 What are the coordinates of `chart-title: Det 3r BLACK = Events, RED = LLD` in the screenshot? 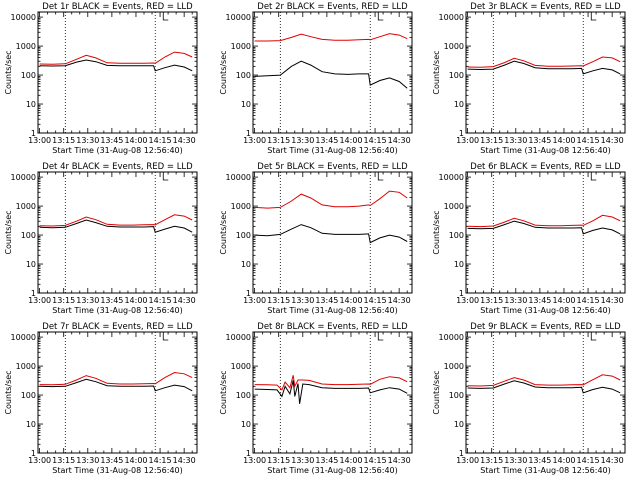 It's located at (545, 7).